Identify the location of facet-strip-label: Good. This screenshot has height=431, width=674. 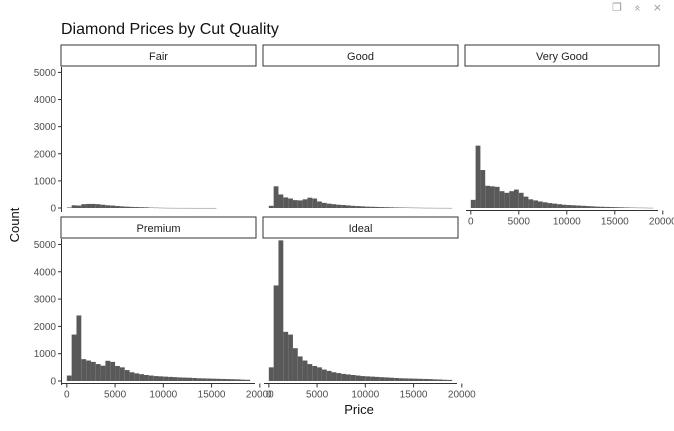
(360, 57).